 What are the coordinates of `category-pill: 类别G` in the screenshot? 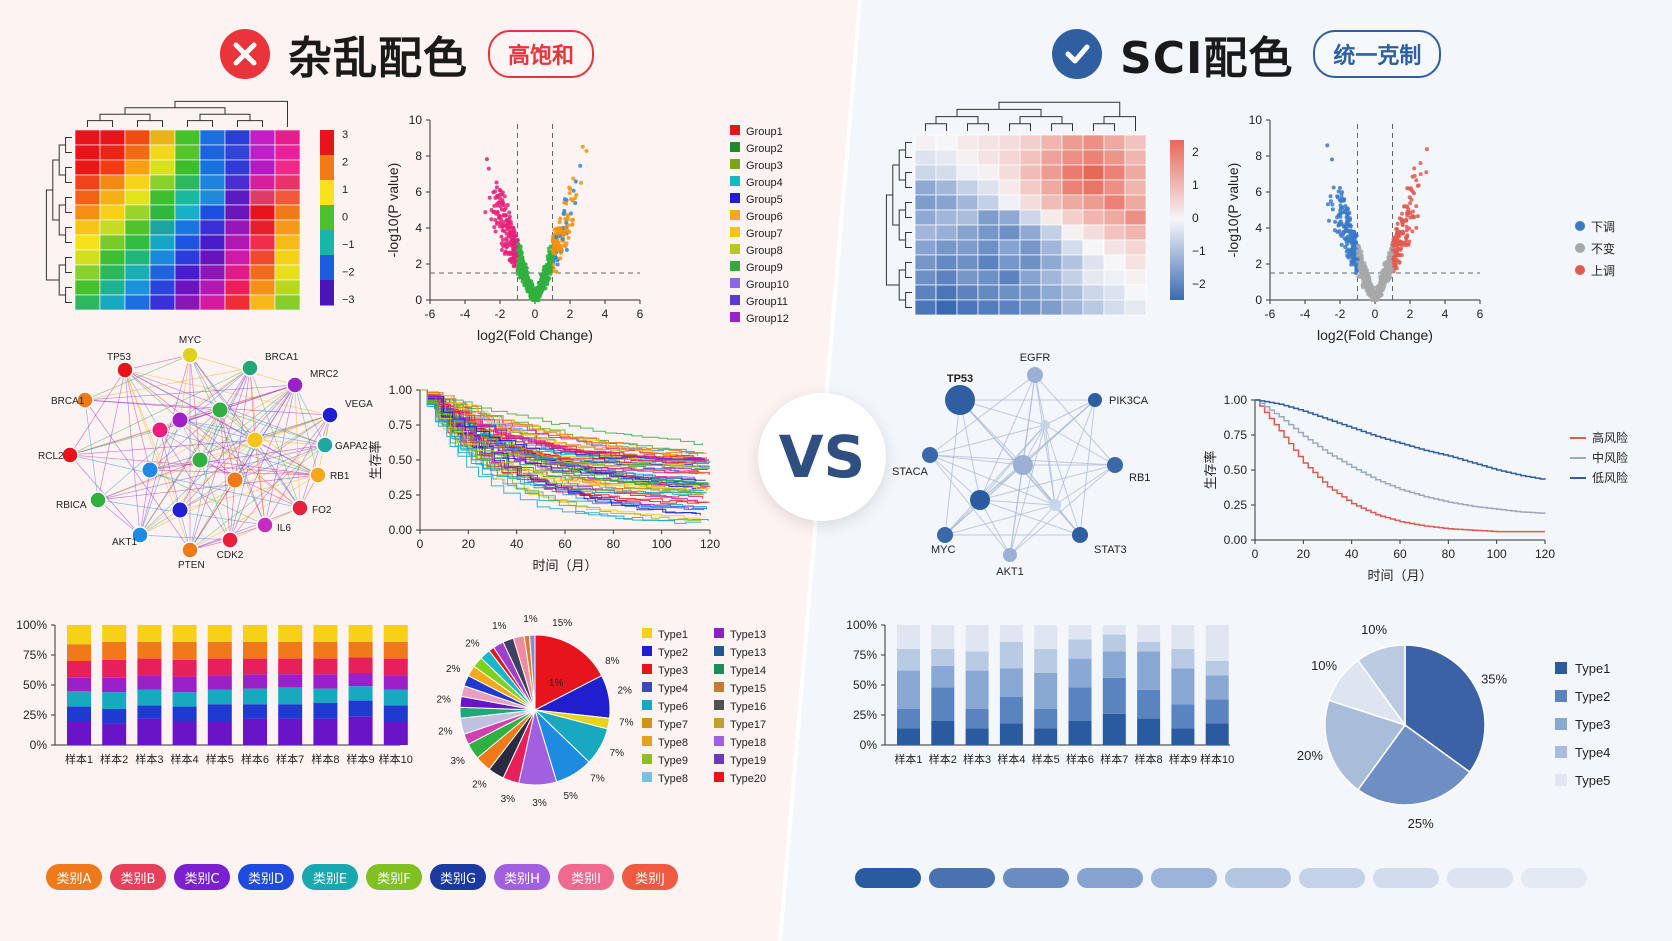 It's located at (458, 877).